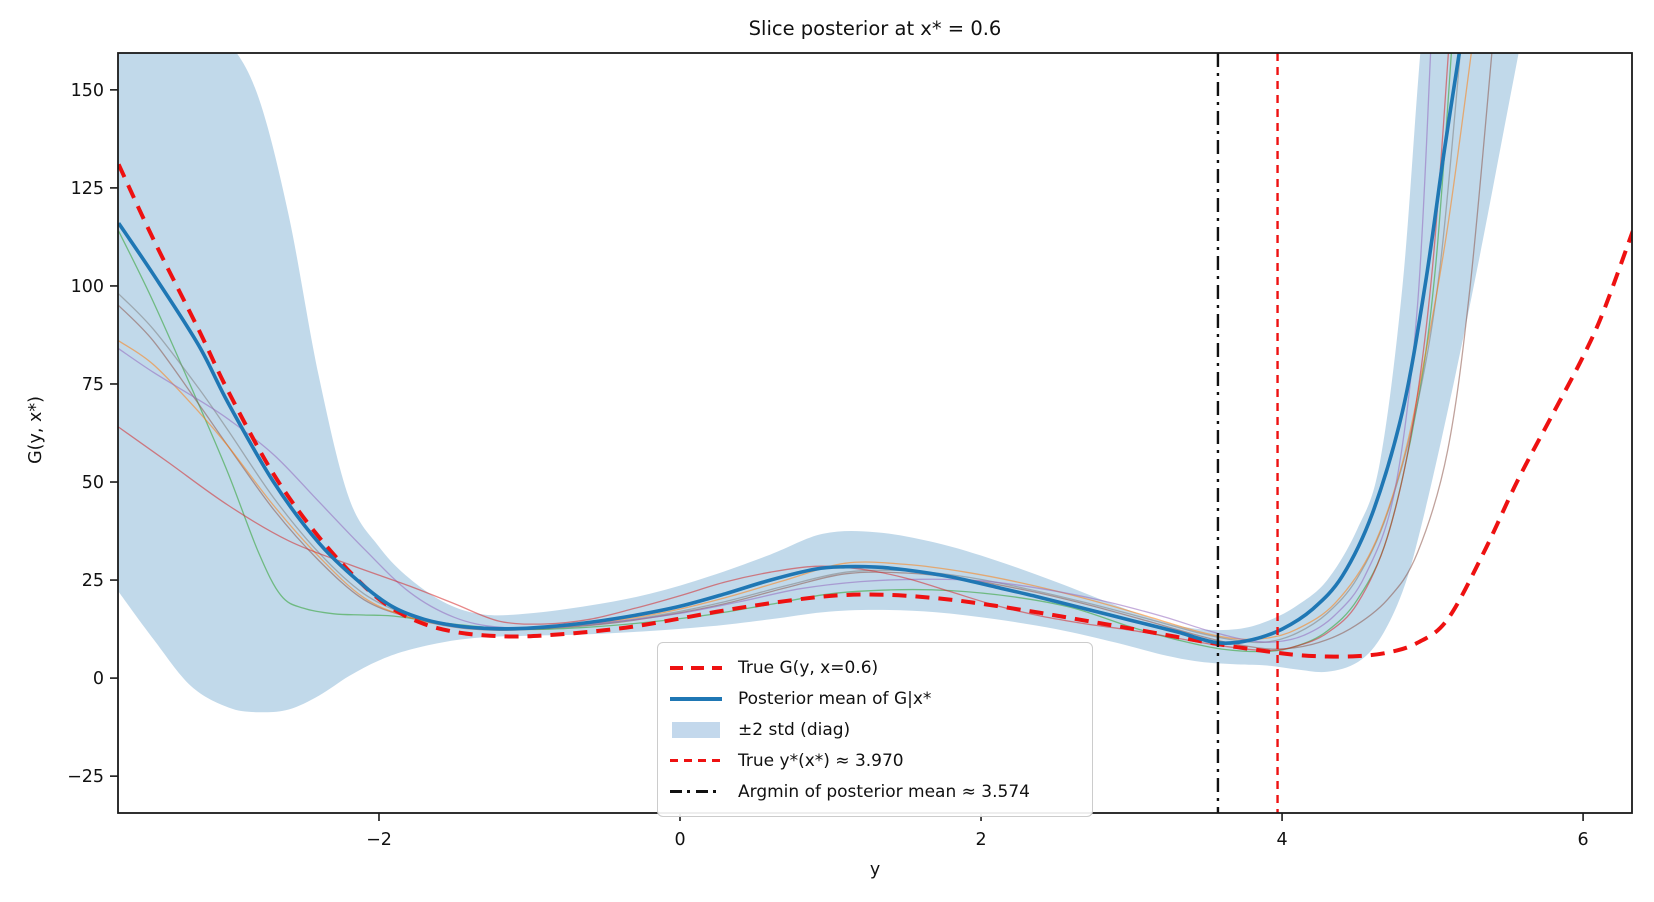 The width and height of the screenshot is (1654, 902). I want to click on y-tick-label: 125, so click(87, 189).